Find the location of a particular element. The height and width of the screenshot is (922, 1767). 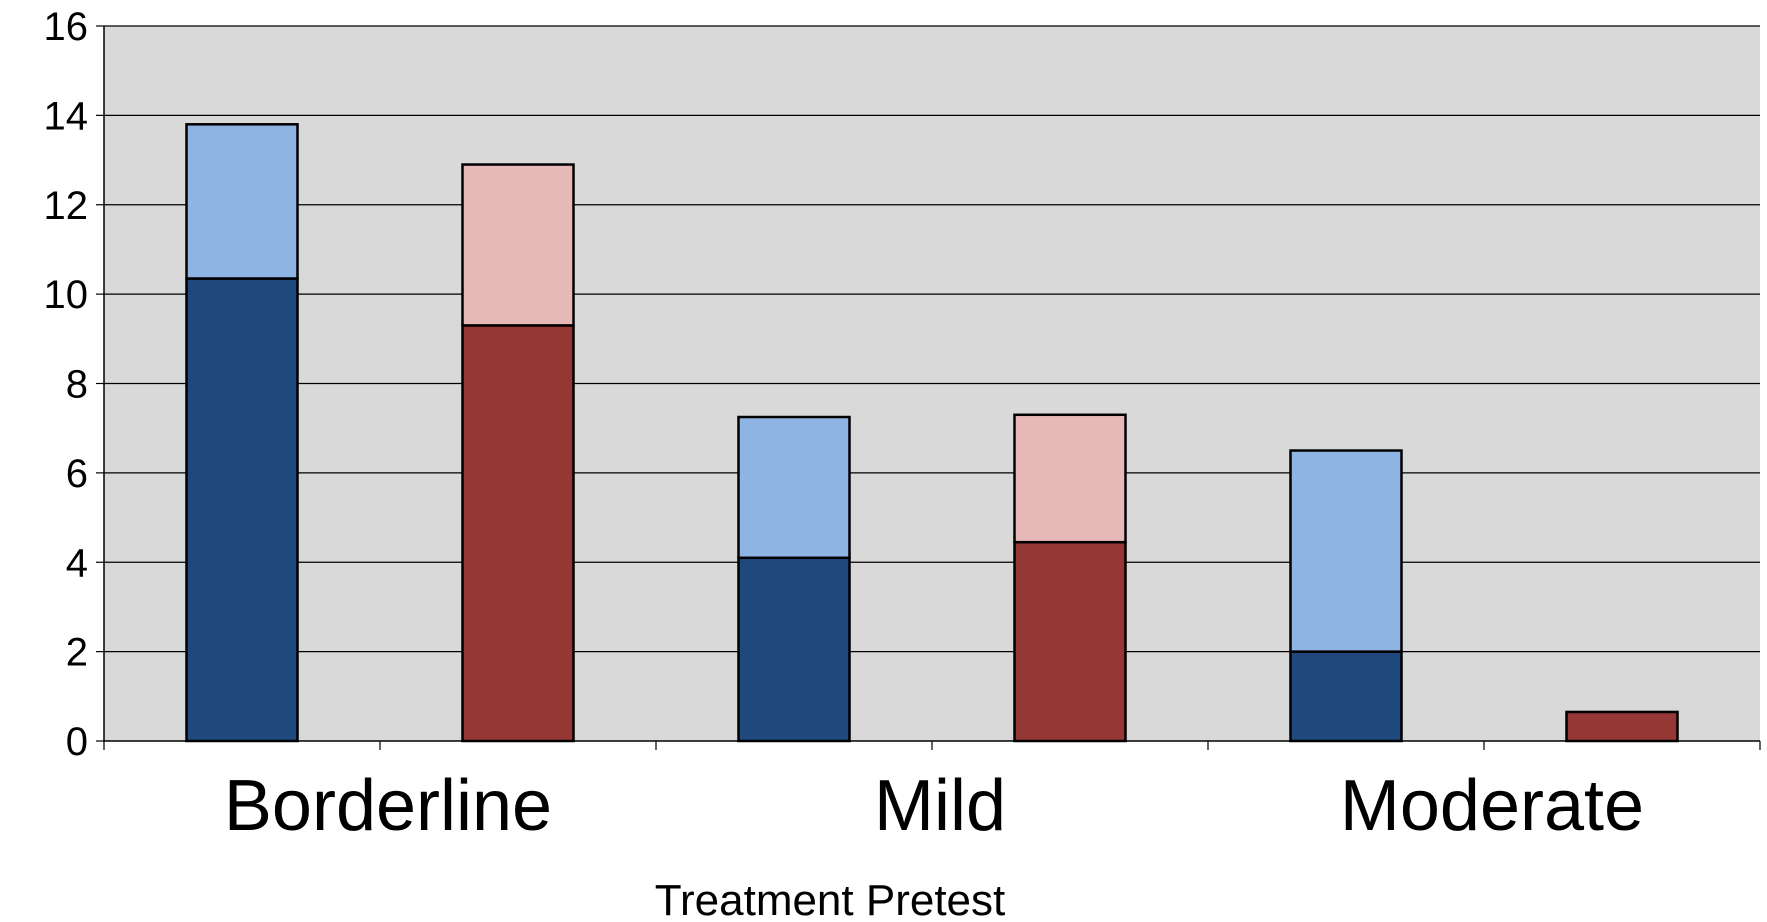

category-label: Mild is located at coordinates (940, 806).